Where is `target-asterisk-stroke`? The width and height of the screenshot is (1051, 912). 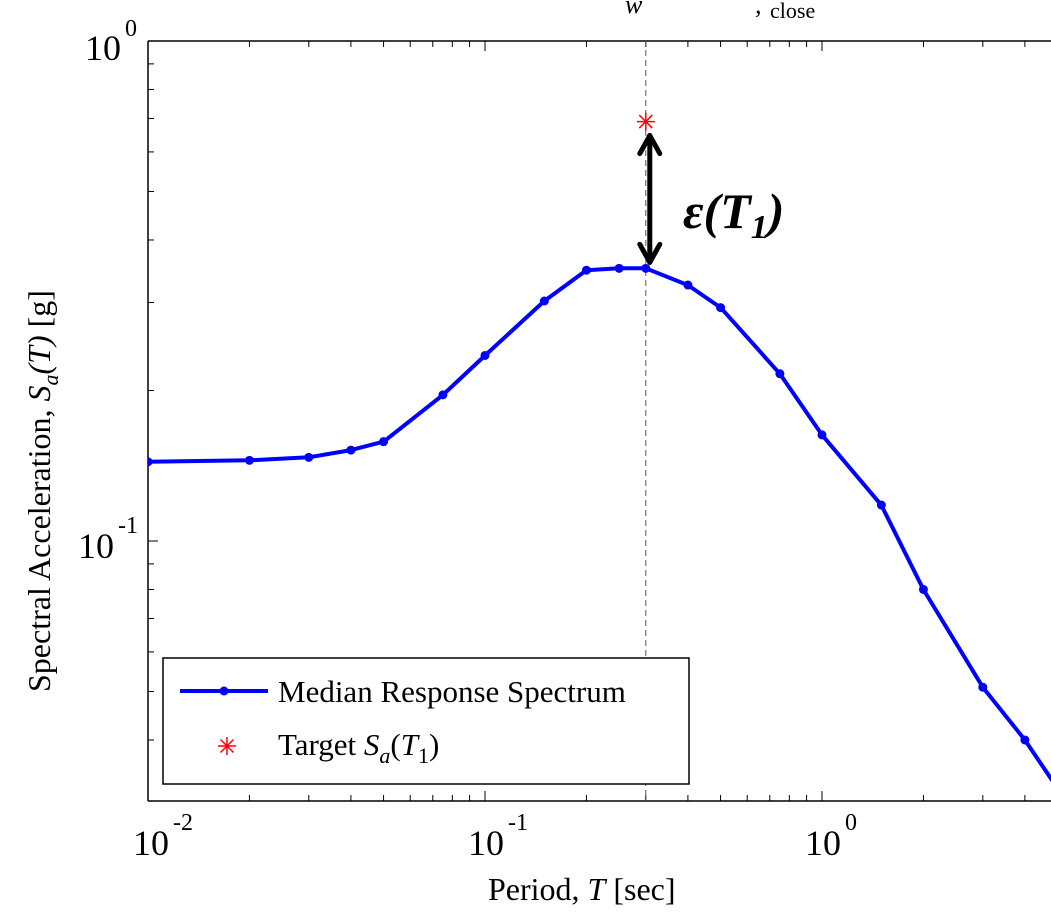
target-asterisk-stroke is located at coordinates (645, 121).